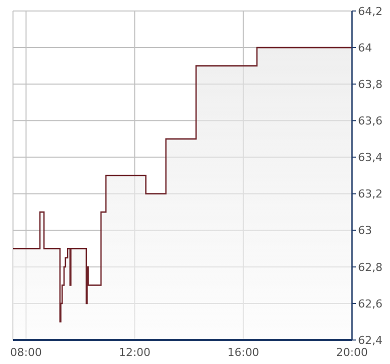 This screenshot has width=390, height=364. What do you see at coordinates (370, 267) in the screenshot?
I see `y-tick-label: 62,8` at bounding box center [370, 267].